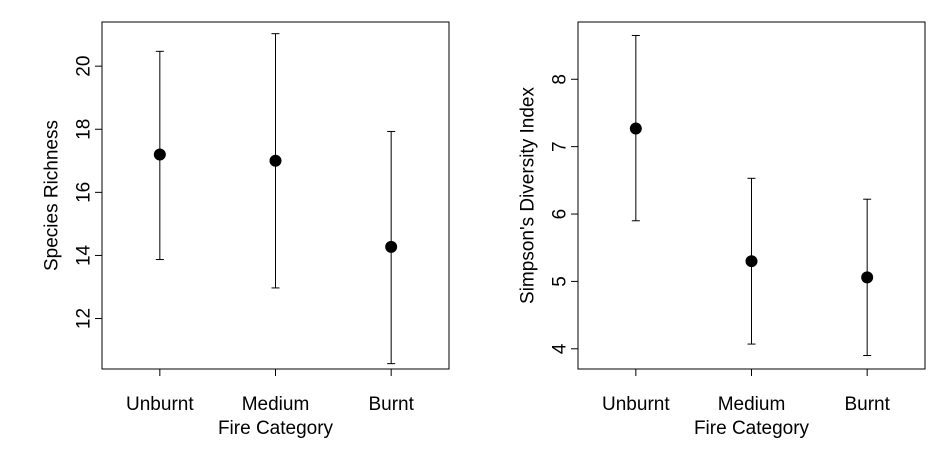 The height and width of the screenshot is (472, 952). I want to click on richness-x-axis-title: Fire Category, so click(276, 428).